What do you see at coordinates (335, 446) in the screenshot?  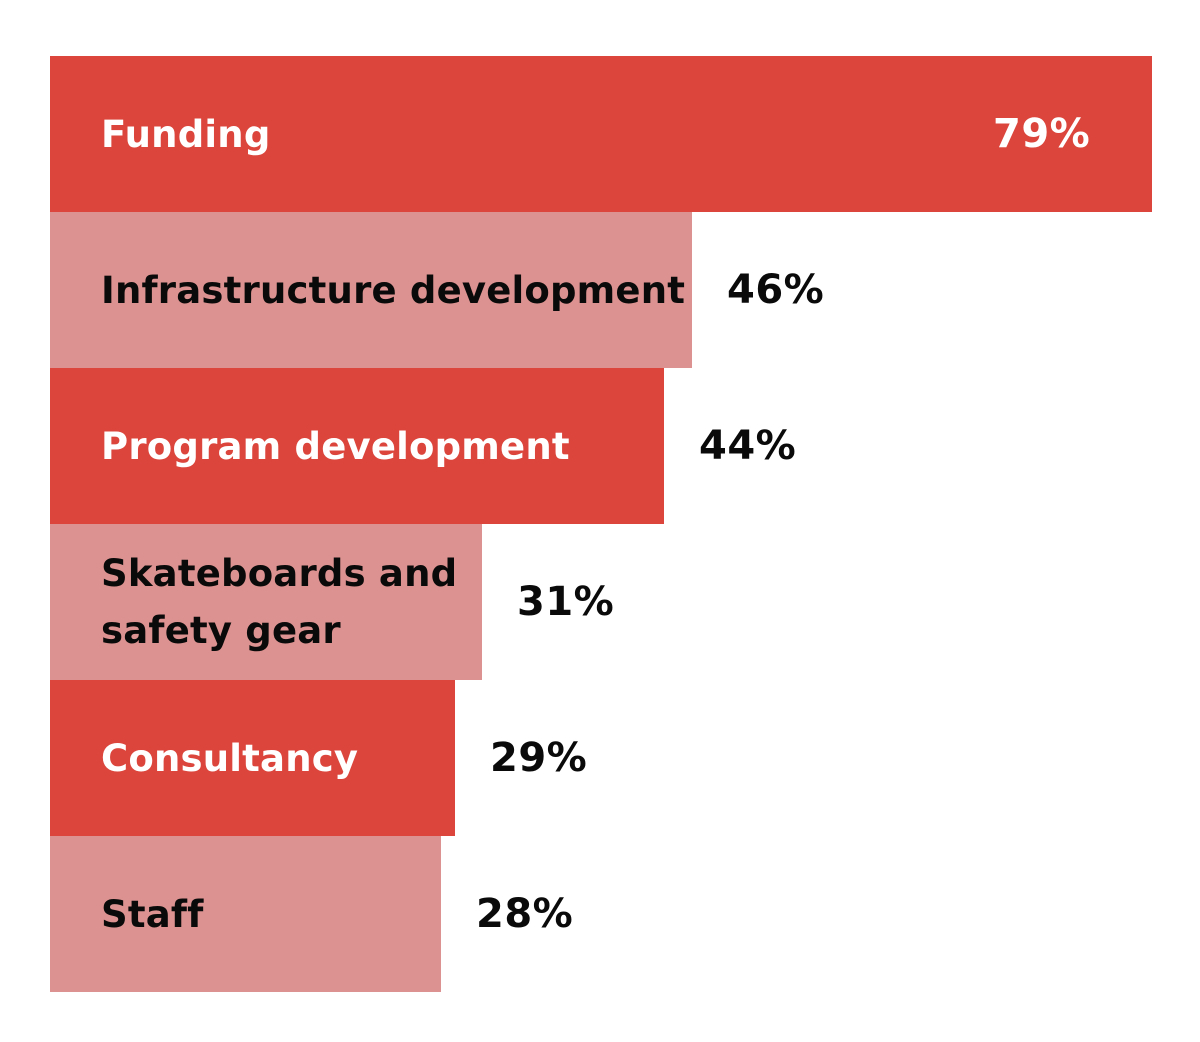 I see `category-label: Program development` at bounding box center [335, 446].